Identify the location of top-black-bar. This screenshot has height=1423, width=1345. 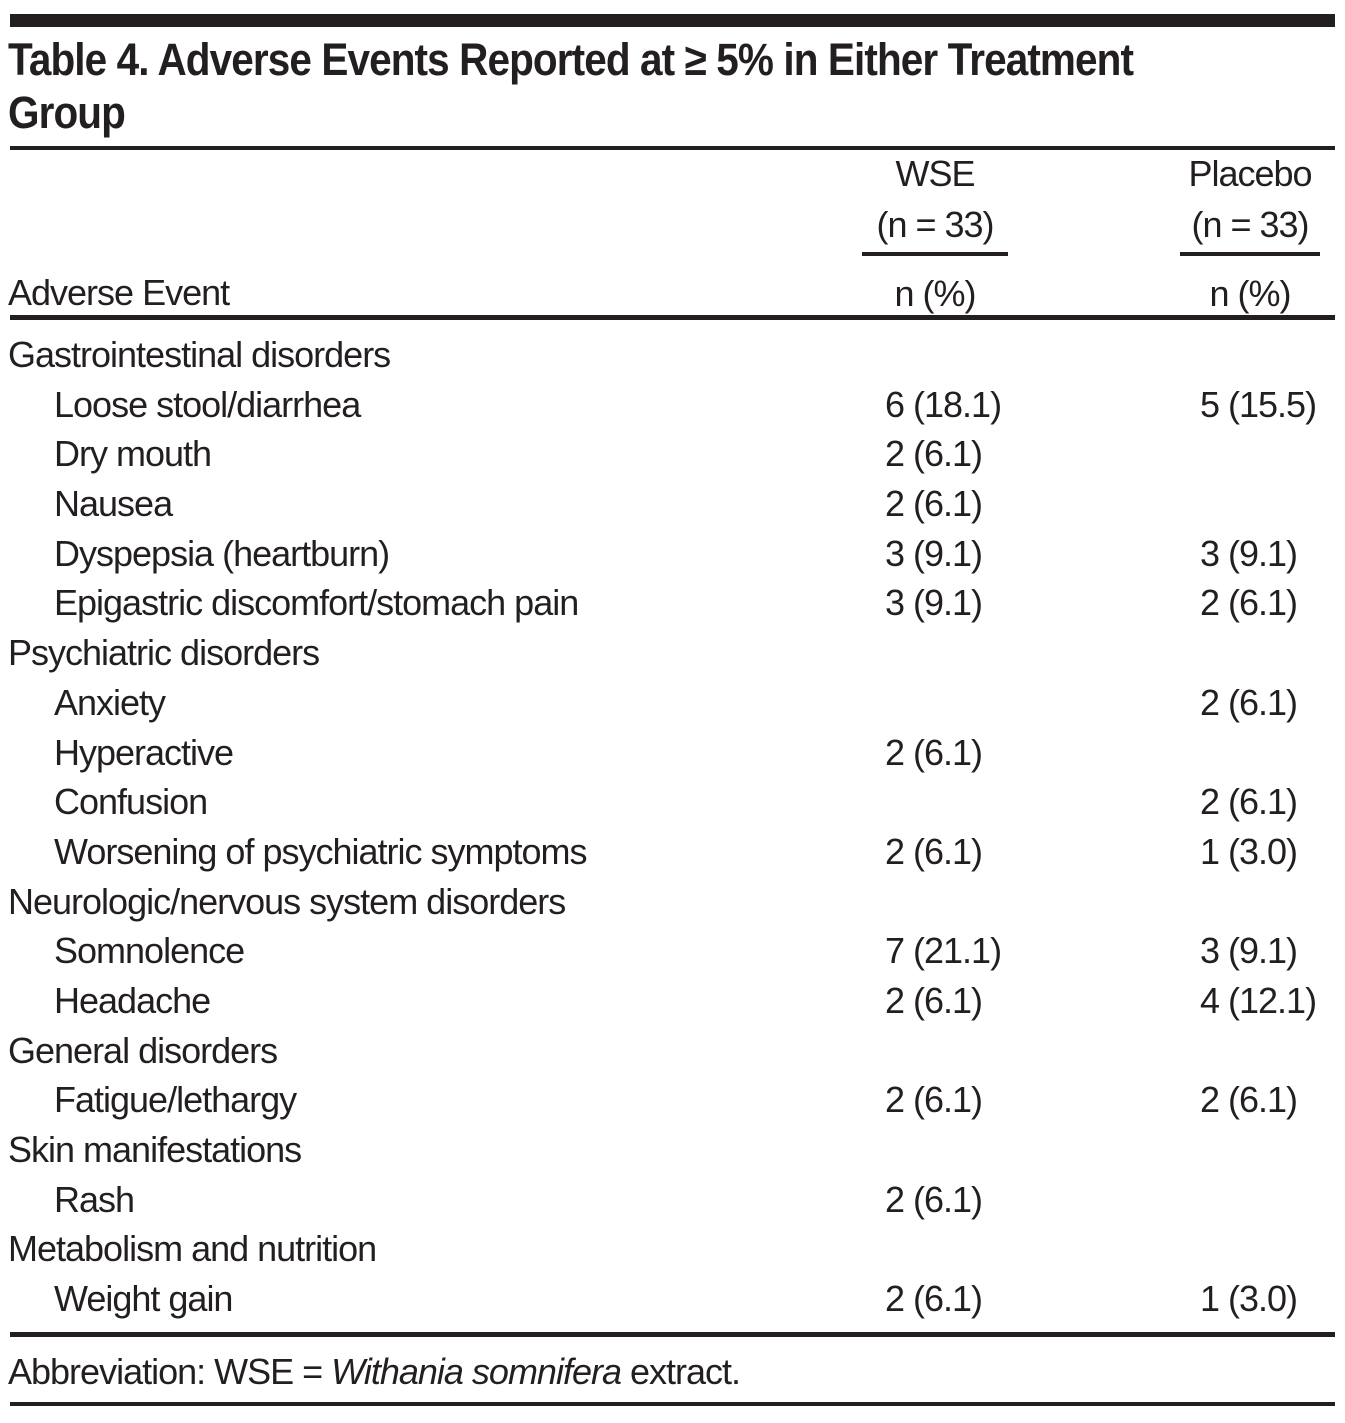
(672, 20).